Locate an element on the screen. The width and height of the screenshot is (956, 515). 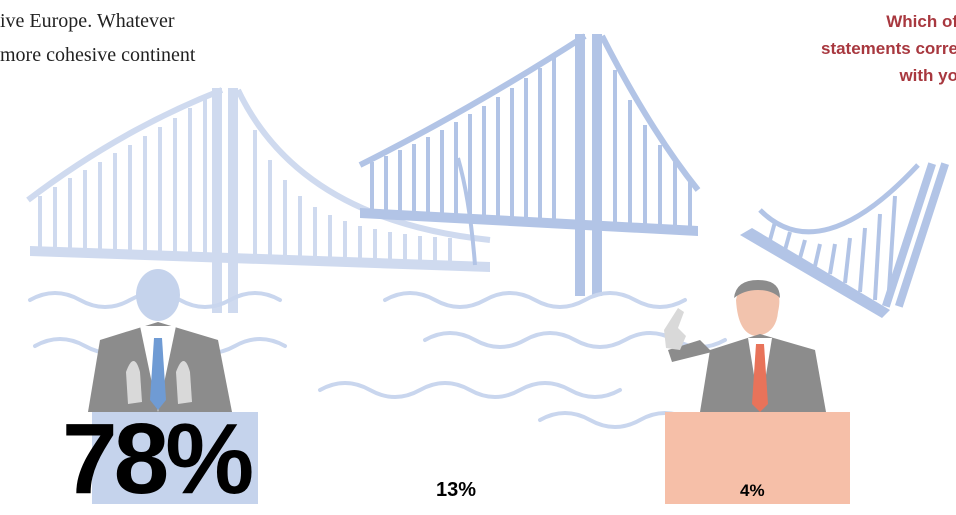
intro-line-1: ive Europe. Whatever is located at coordinates (87, 21).